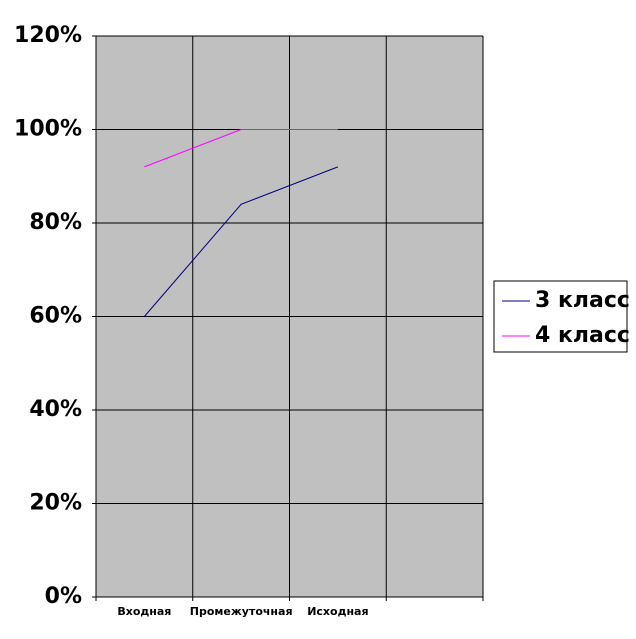  Describe the element at coordinates (63, 596) in the screenshot. I see `y-tick-label: 0%` at that location.